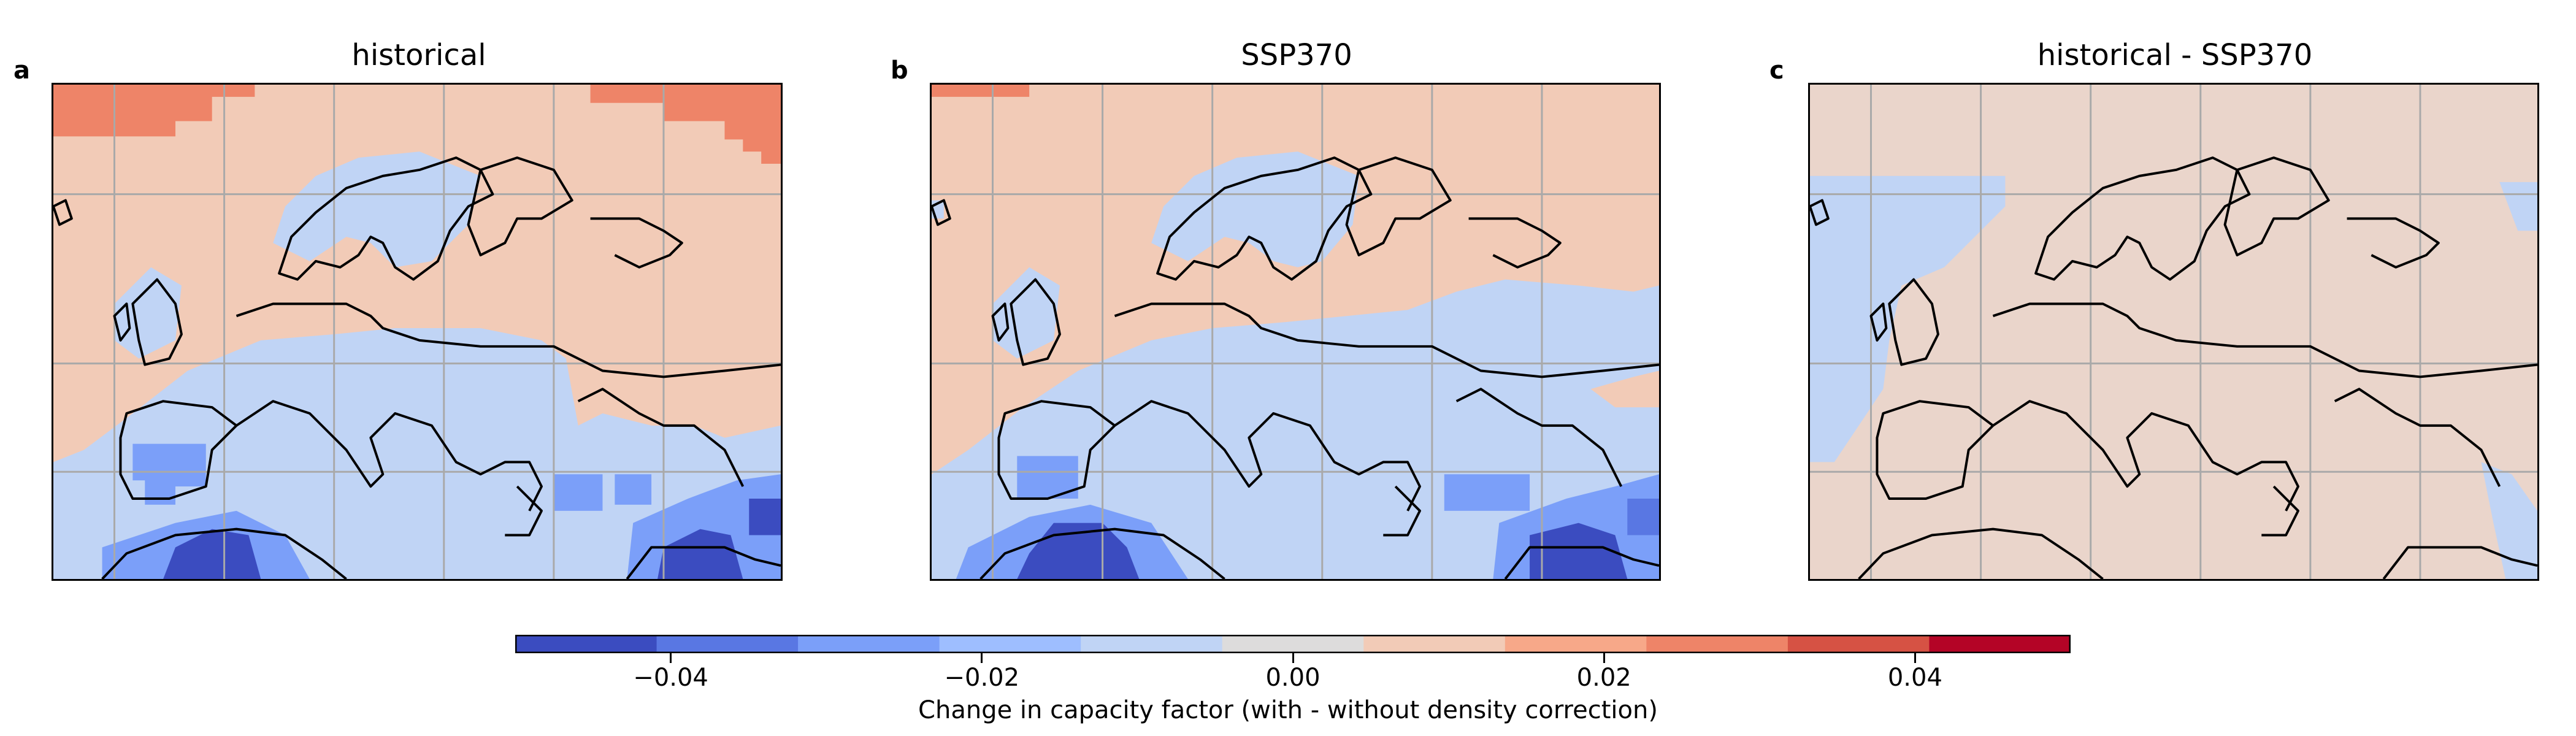 The width and height of the screenshot is (2576, 736). What do you see at coordinates (1914, 678) in the screenshot?
I see `colorbar-tick-label: 0.04` at bounding box center [1914, 678].